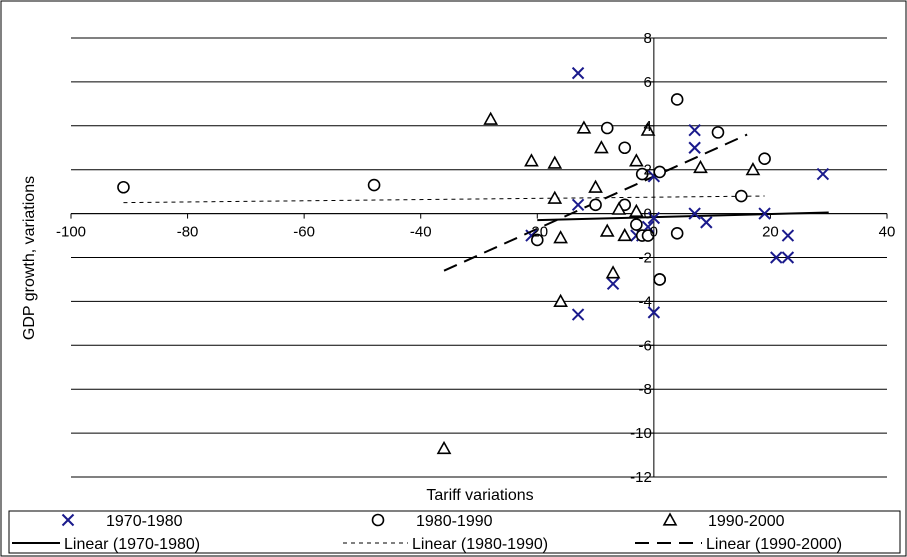 This screenshot has width=907, height=557. What do you see at coordinates (144, 521) in the screenshot?
I see `legend-label-1: 1970-1980` at bounding box center [144, 521].